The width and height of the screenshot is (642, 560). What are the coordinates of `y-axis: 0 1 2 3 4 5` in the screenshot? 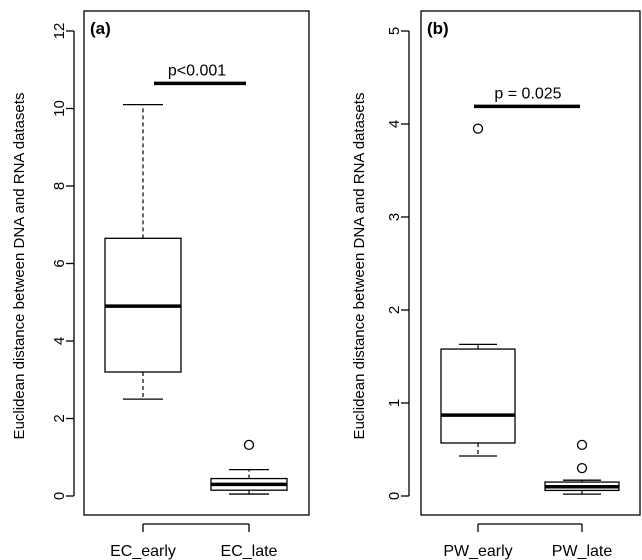 It's located at (398, 263).